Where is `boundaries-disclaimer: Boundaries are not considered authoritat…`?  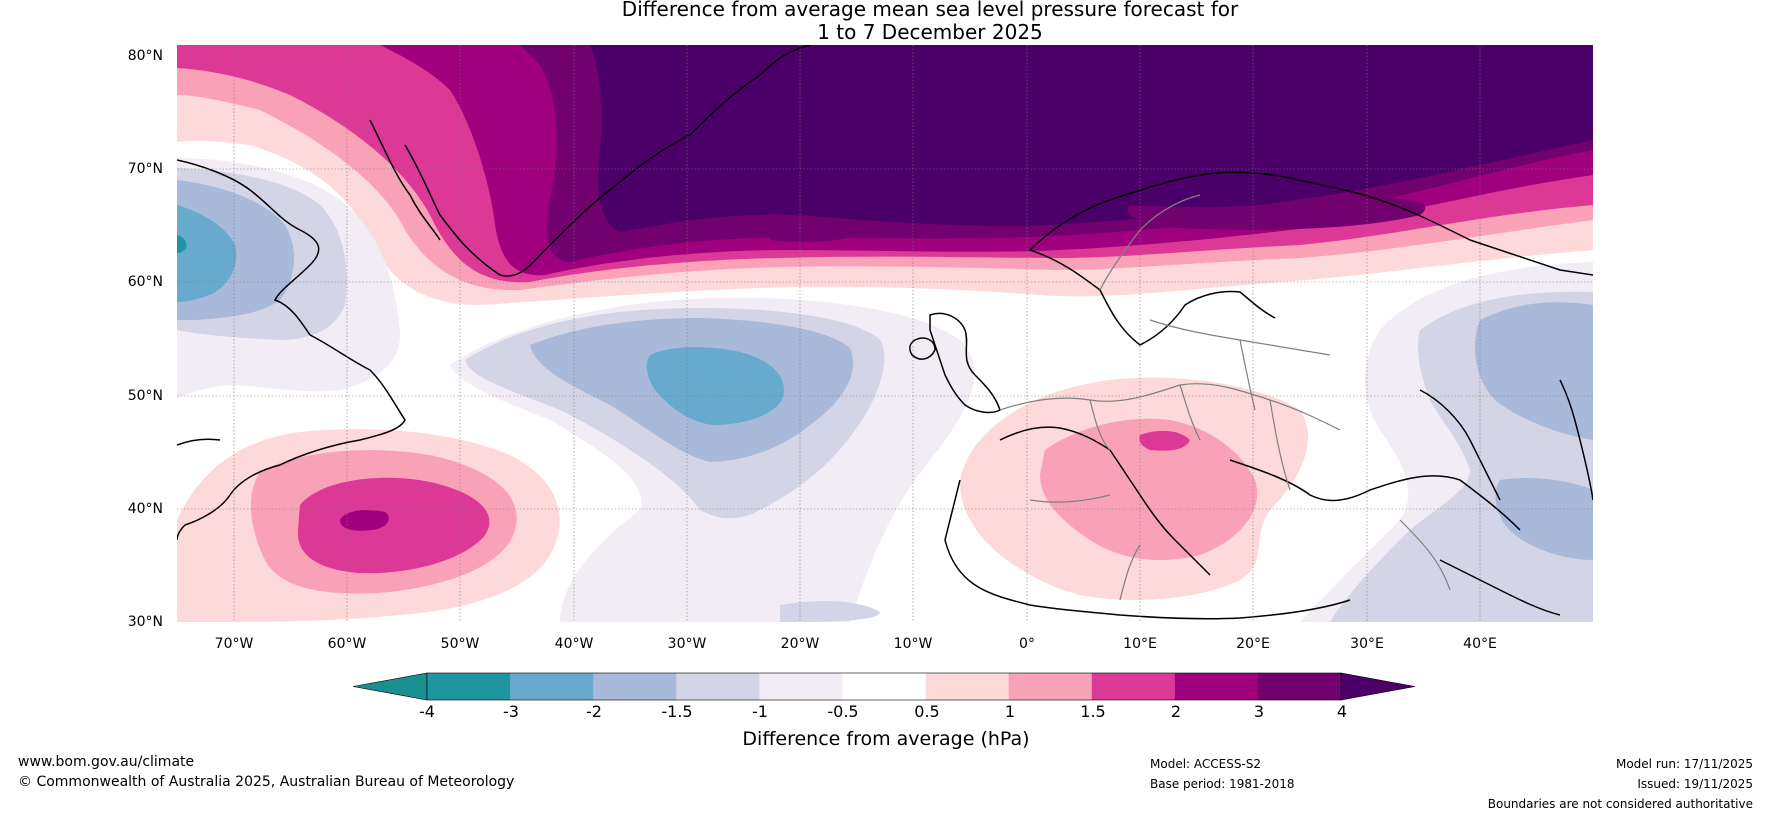 boundaries-disclaimer: Boundaries are not considered authoritat… is located at coordinates (1620, 804).